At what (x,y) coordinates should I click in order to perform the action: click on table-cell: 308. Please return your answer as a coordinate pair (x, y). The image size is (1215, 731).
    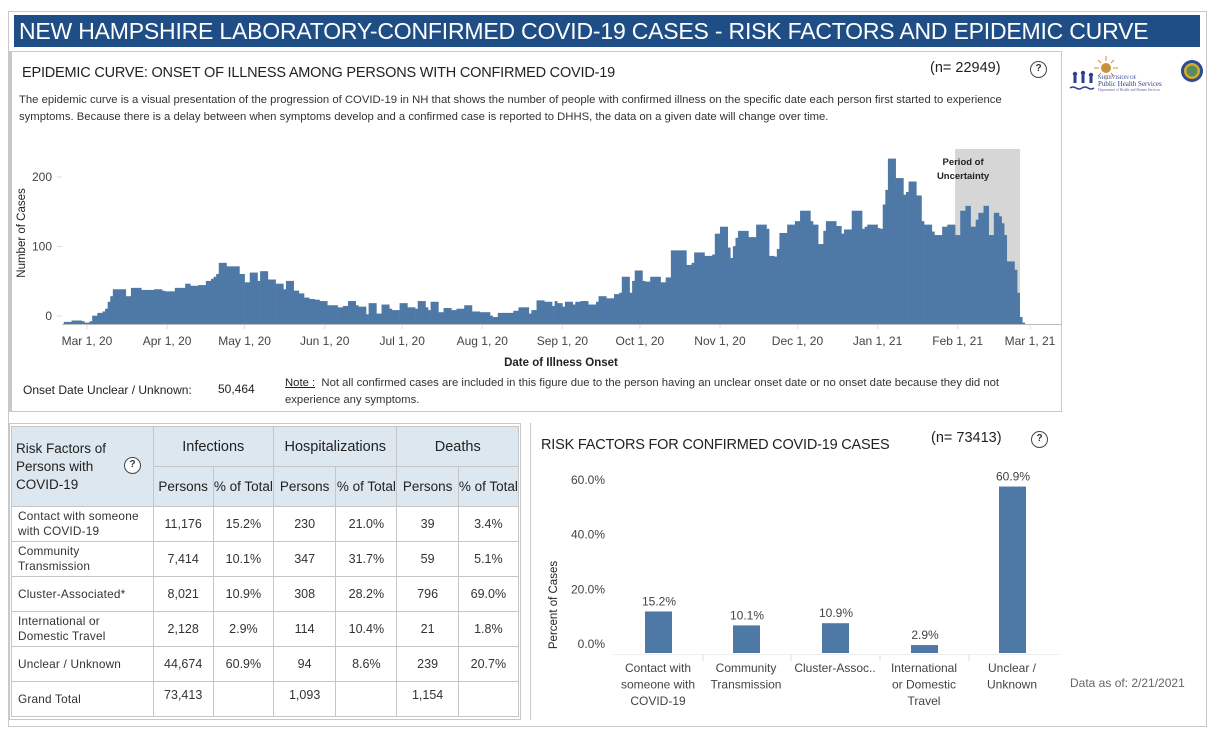
    Looking at the image, I should click on (305, 594).